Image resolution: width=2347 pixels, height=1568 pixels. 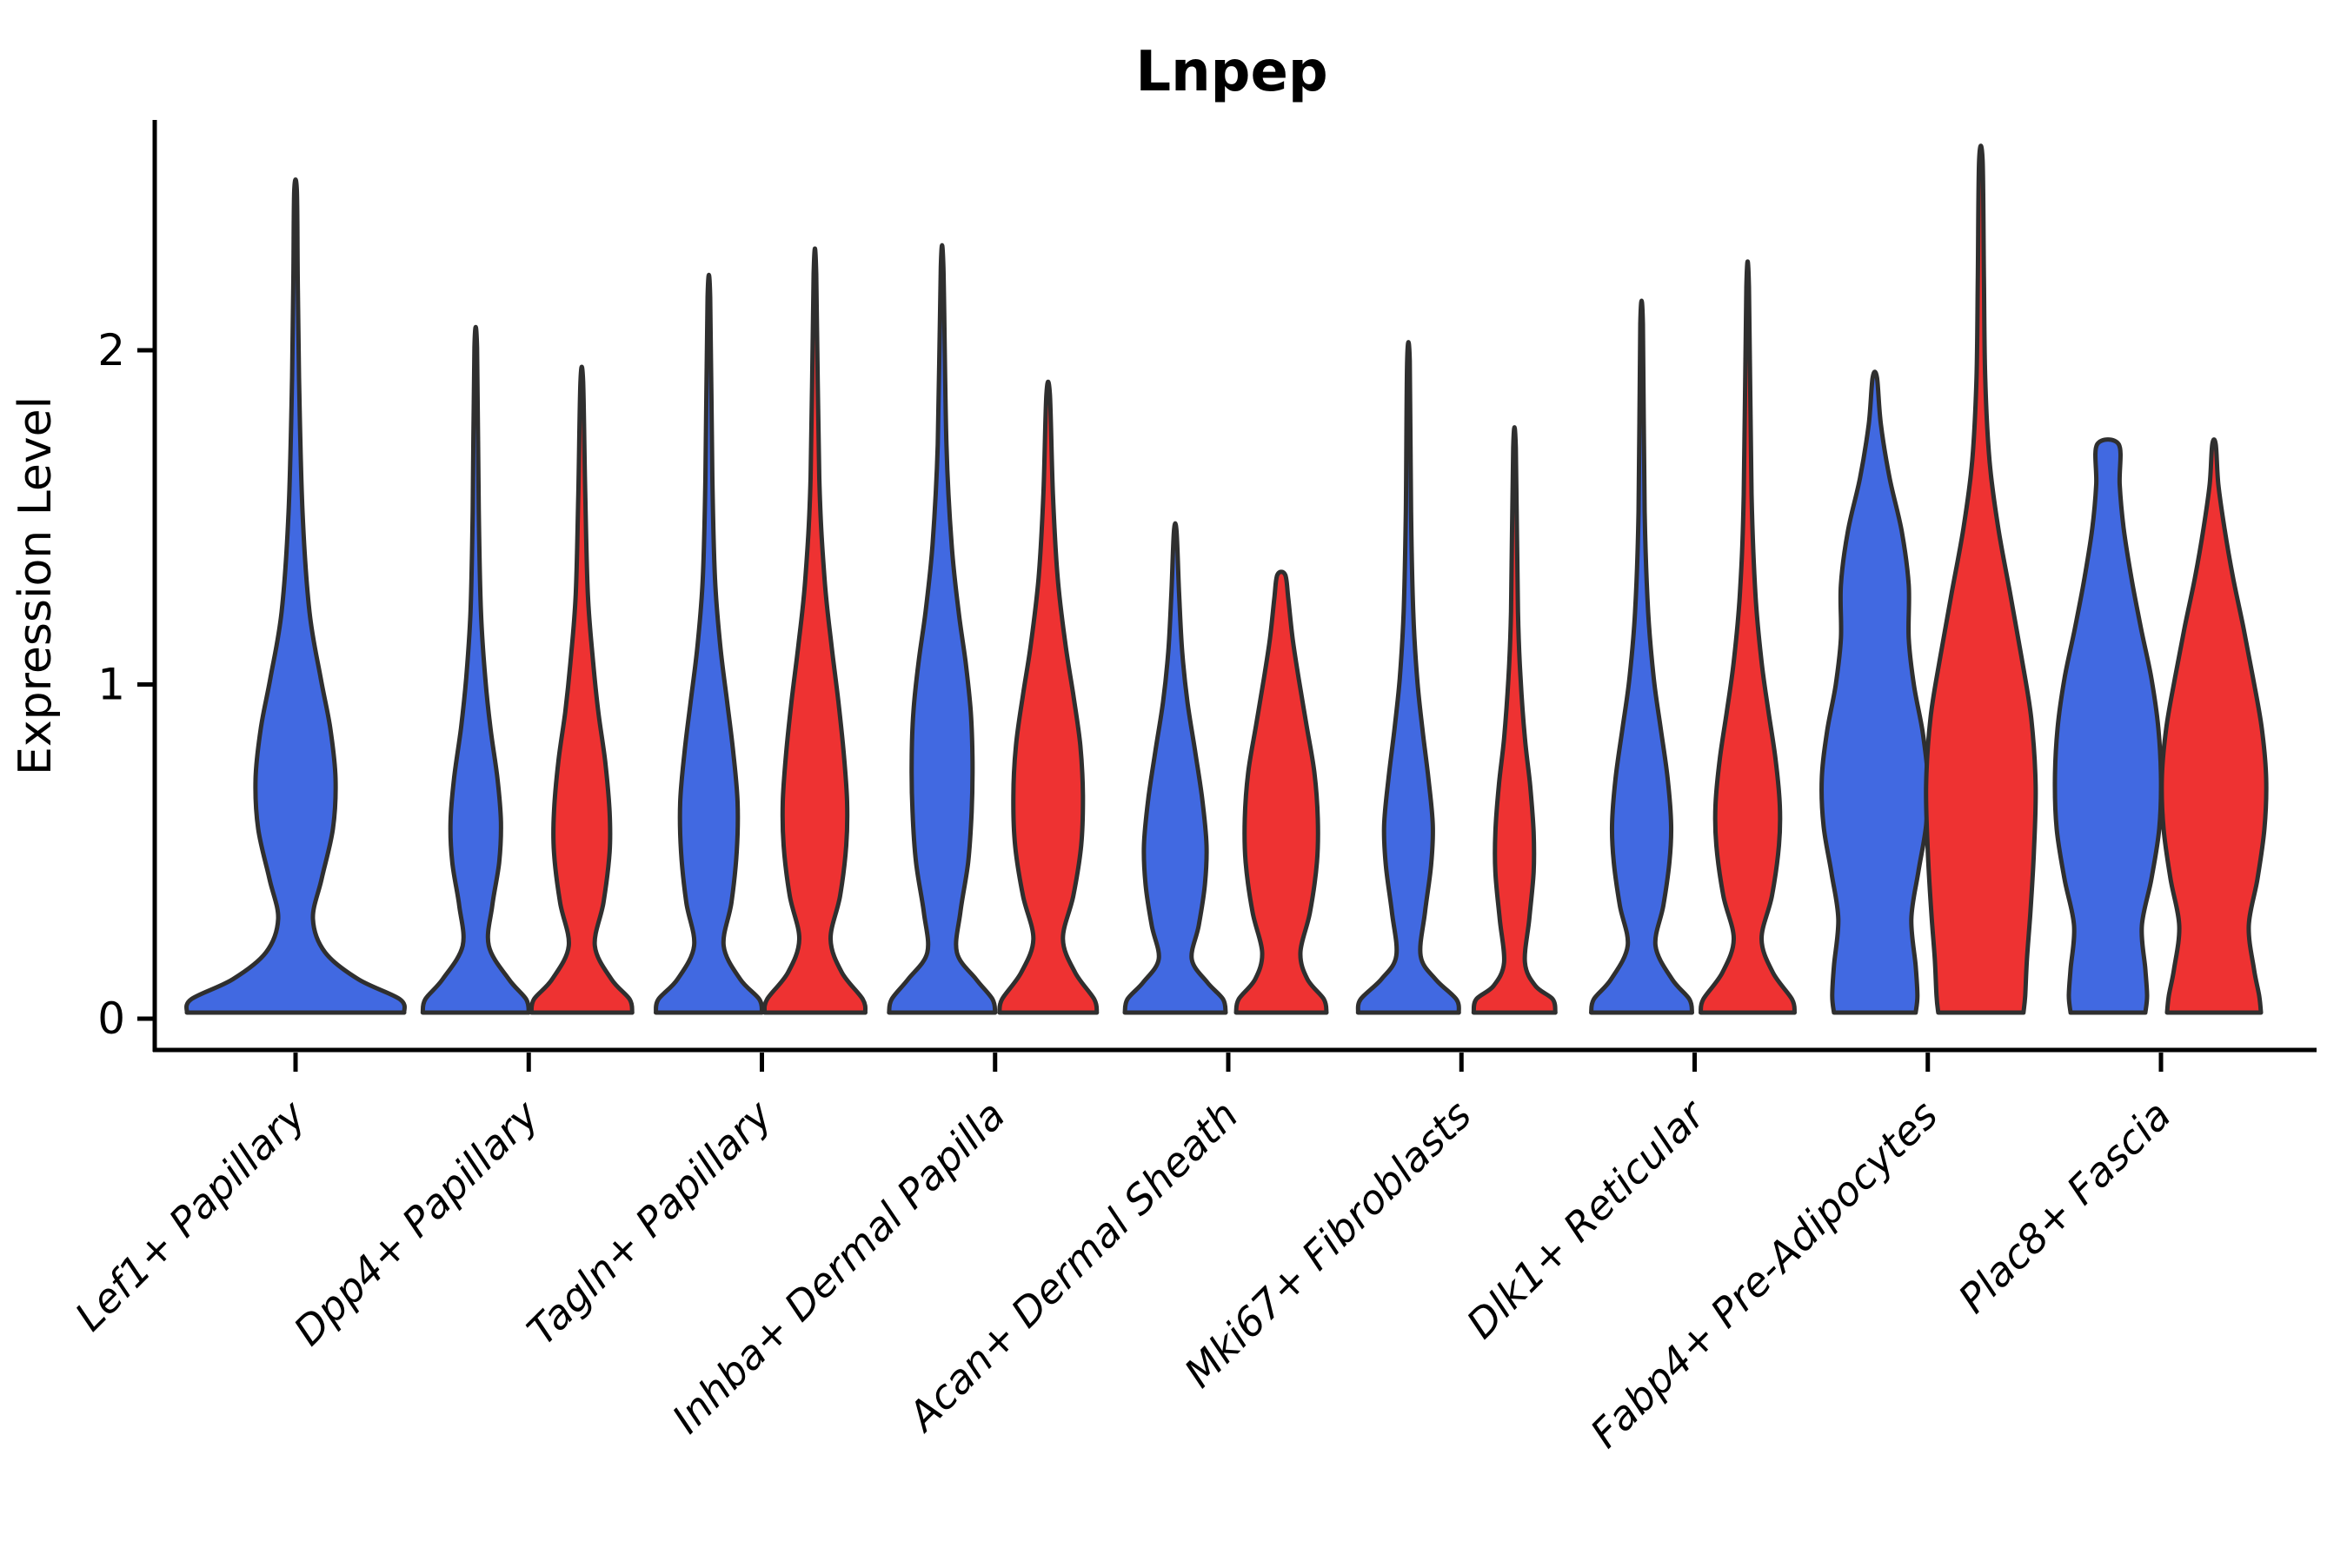 What do you see at coordinates (1587, 1218) in the screenshot?
I see `x-tick-label: Dlk1+ Reticular` at bounding box center [1587, 1218].